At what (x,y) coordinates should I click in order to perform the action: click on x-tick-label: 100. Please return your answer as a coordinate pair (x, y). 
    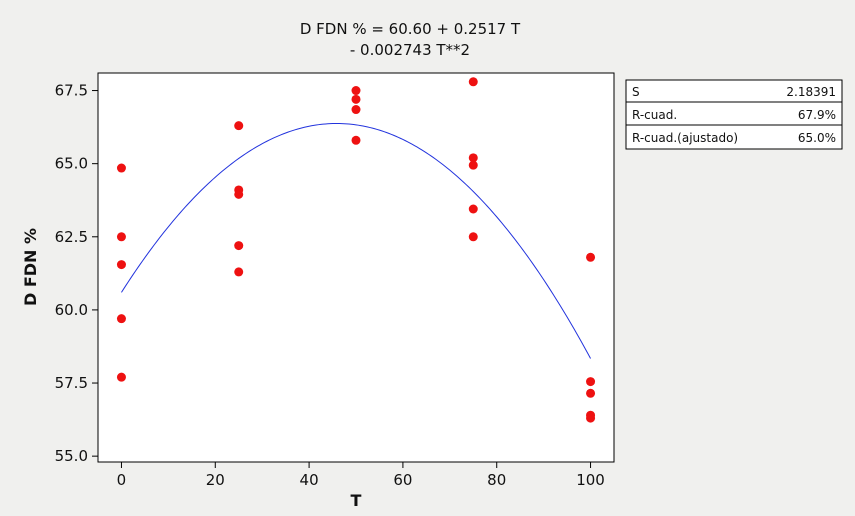
    Looking at the image, I should click on (590, 480).